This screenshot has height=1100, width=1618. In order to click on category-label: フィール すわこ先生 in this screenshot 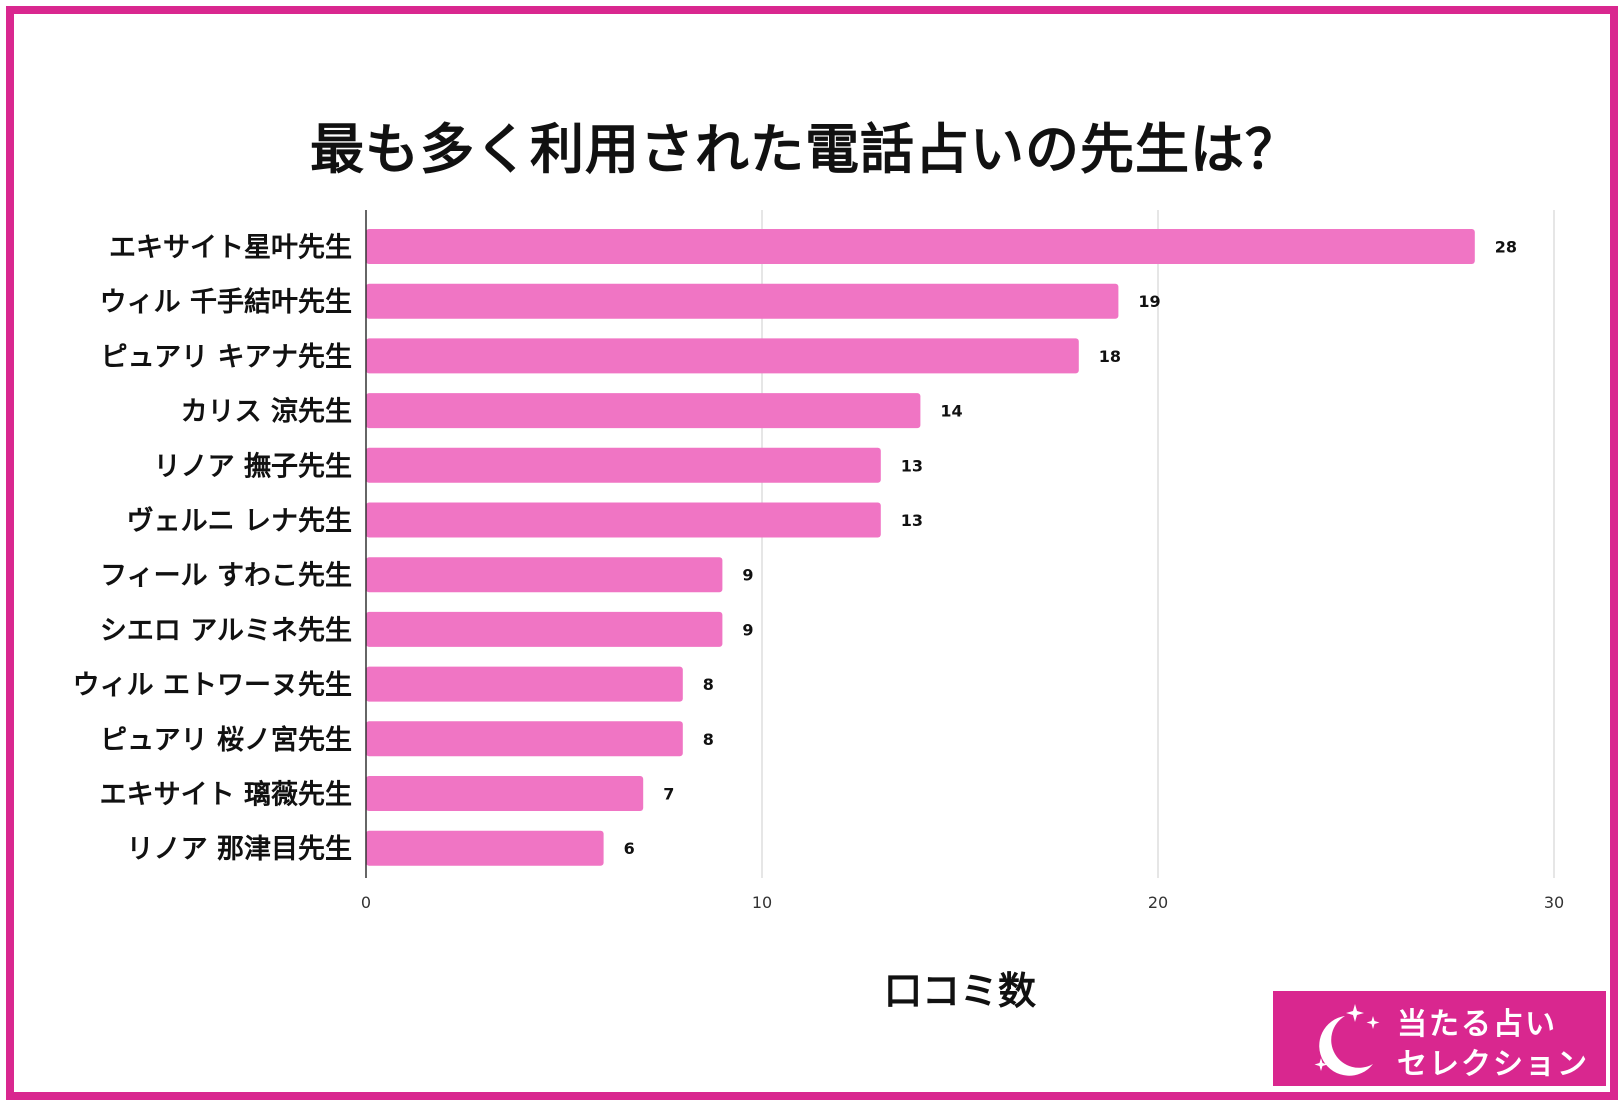, I will do `click(226, 576)`.